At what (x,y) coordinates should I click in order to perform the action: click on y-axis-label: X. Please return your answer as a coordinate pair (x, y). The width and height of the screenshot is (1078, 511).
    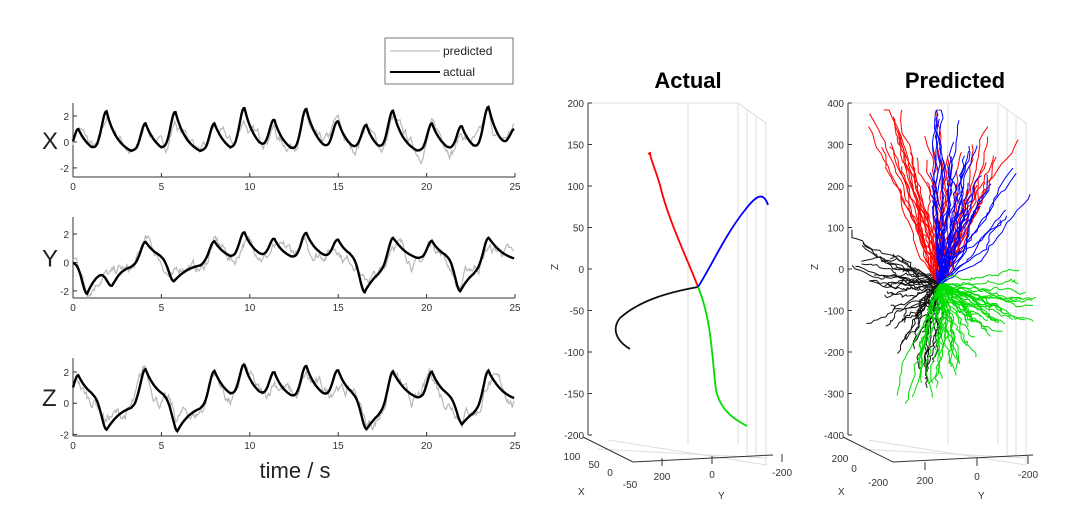
    Looking at the image, I should click on (50, 141).